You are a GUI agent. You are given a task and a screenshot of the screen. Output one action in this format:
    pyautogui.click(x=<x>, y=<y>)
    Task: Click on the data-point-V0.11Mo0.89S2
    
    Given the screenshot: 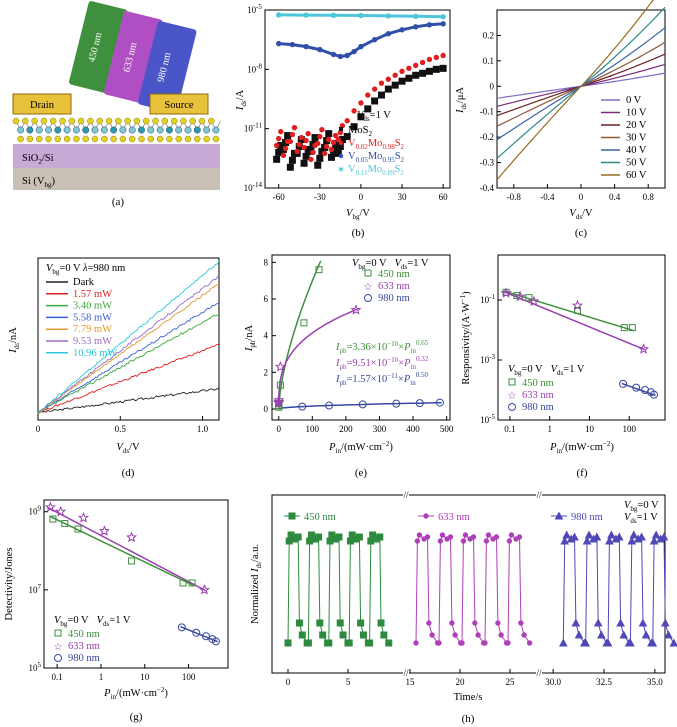 What is the action you would take?
    pyautogui.click(x=443, y=17)
    